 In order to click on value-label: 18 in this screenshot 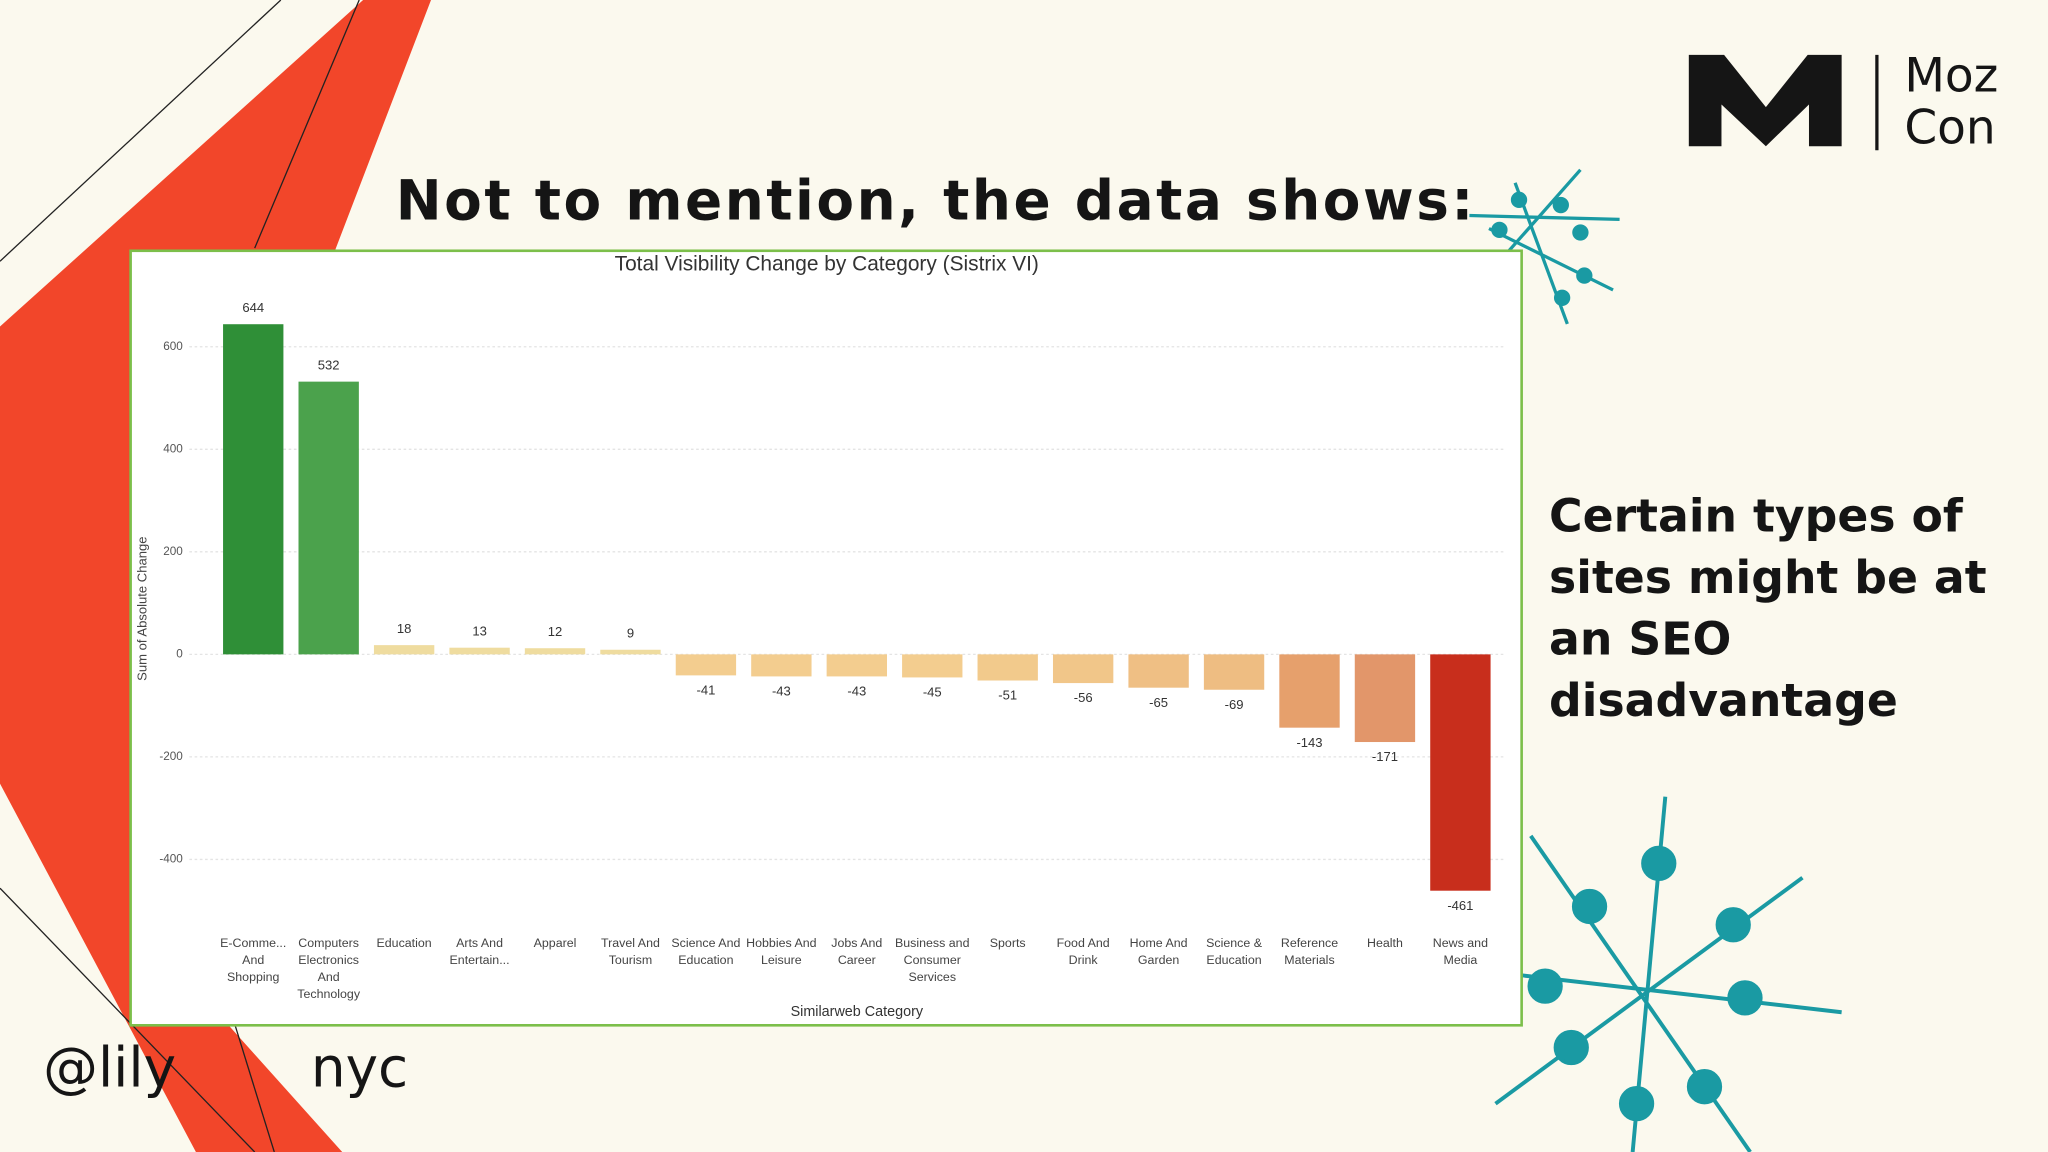, I will do `click(404, 628)`.